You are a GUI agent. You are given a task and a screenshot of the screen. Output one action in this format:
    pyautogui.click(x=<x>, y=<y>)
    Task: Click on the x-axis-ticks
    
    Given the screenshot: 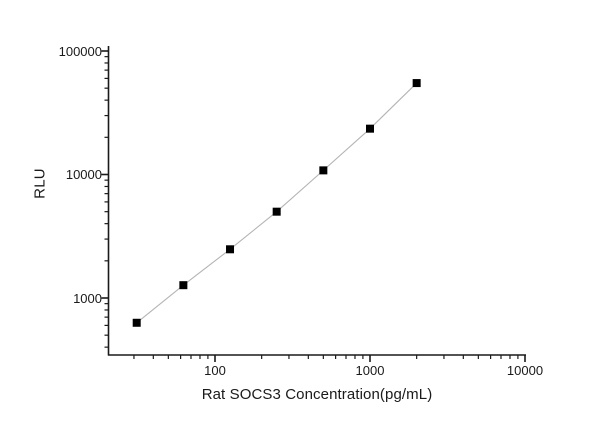 What is the action you would take?
    pyautogui.click(x=329, y=358)
    